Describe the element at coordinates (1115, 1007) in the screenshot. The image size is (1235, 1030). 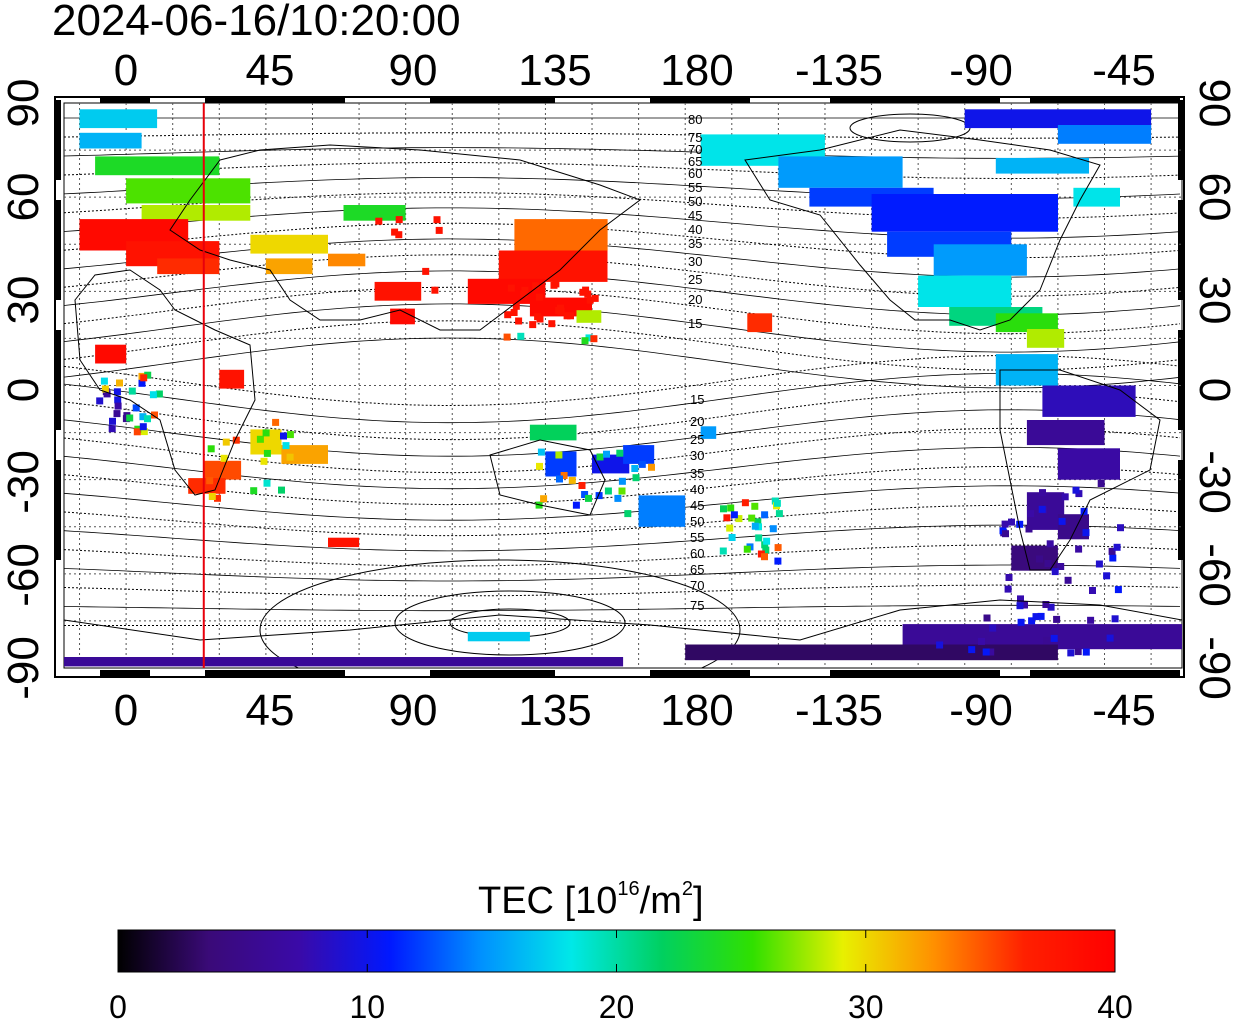
I see `colorbar-tick-label: 40` at that location.